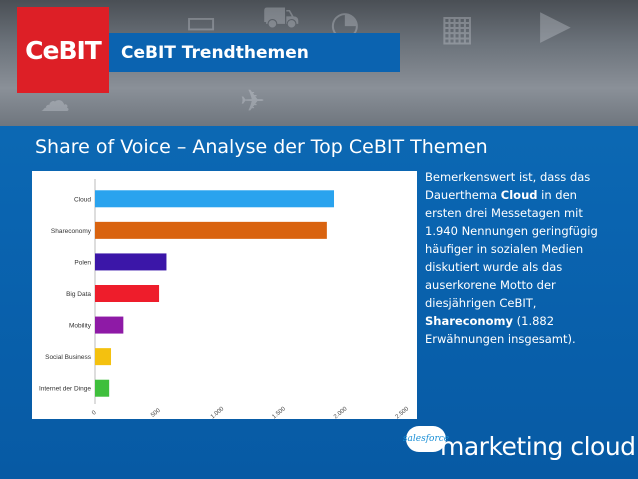  Describe the element at coordinates (82, 199) in the screenshot. I see `category-label: Cloud` at that location.